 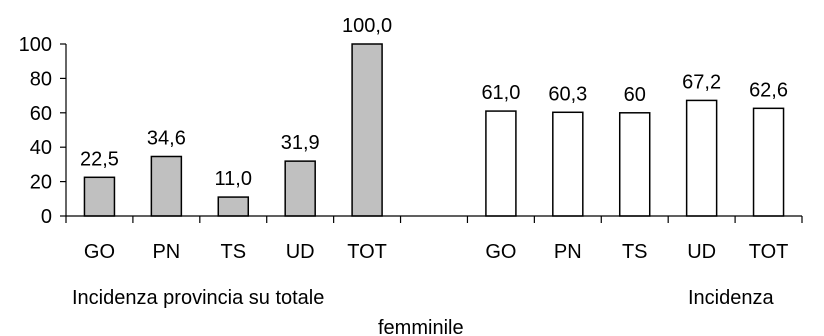 I want to click on data-label: 34,6, so click(x=166, y=138).